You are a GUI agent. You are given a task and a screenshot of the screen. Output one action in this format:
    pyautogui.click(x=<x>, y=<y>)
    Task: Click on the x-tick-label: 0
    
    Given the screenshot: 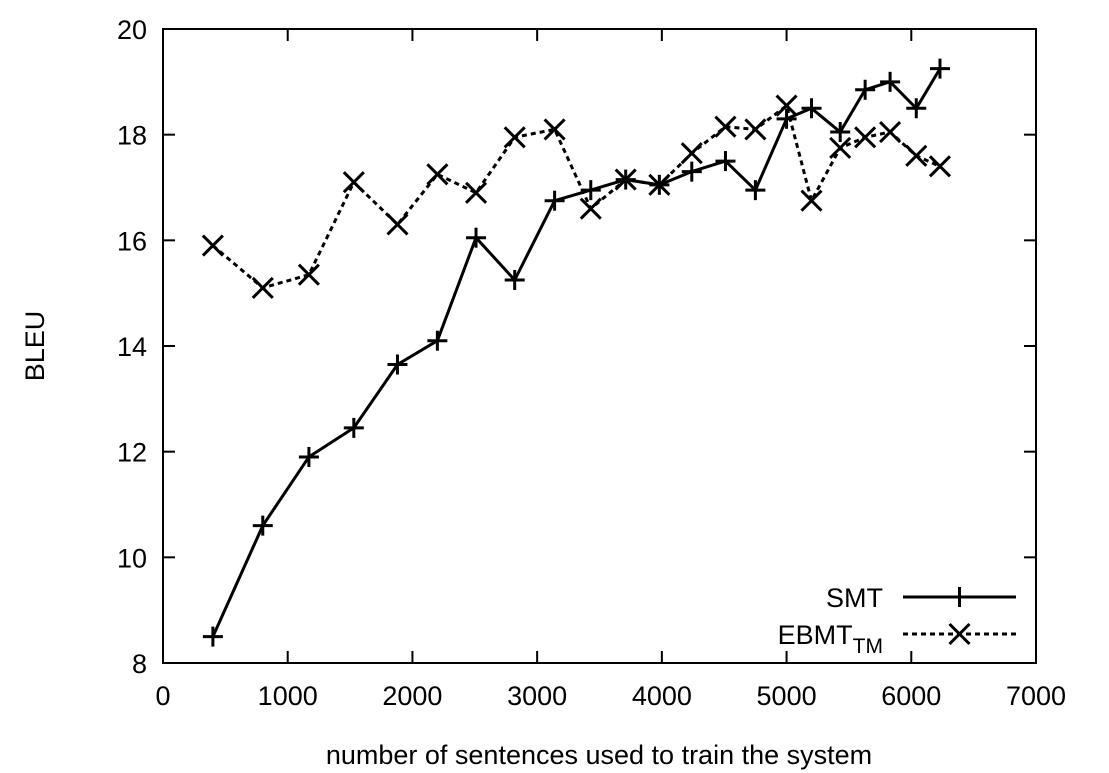 What is the action you would take?
    pyautogui.click(x=162, y=696)
    